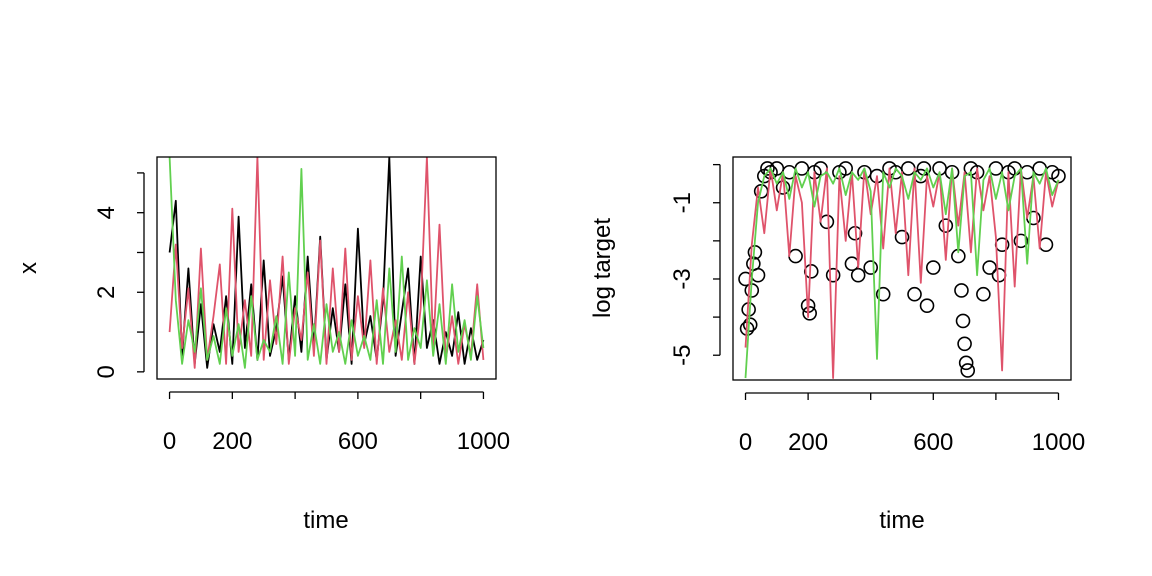 This screenshot has height=576, width=1152. I want to click on y-axis-label: log target, so click(602, 268).